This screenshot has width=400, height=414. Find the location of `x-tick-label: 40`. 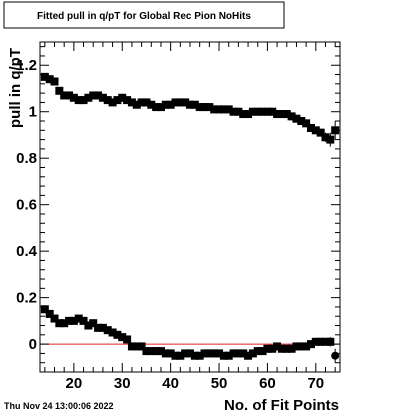

x-tick-label: 40 is located at coordinates (170, 383).